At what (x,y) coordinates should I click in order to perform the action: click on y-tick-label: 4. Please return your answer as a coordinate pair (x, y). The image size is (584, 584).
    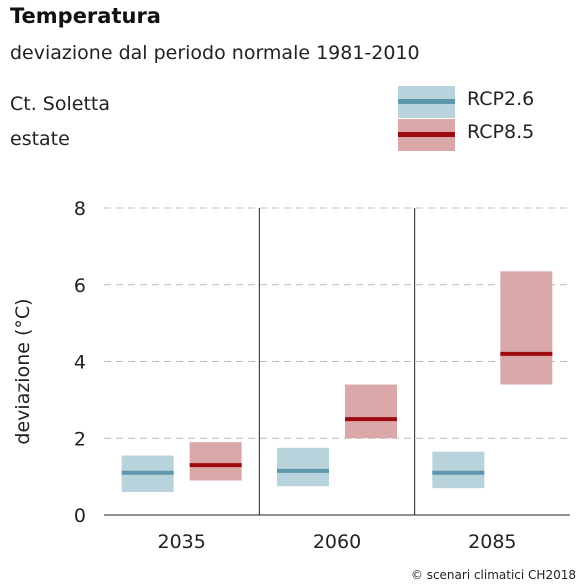
    Looking at the image, I should click on (80, 363).